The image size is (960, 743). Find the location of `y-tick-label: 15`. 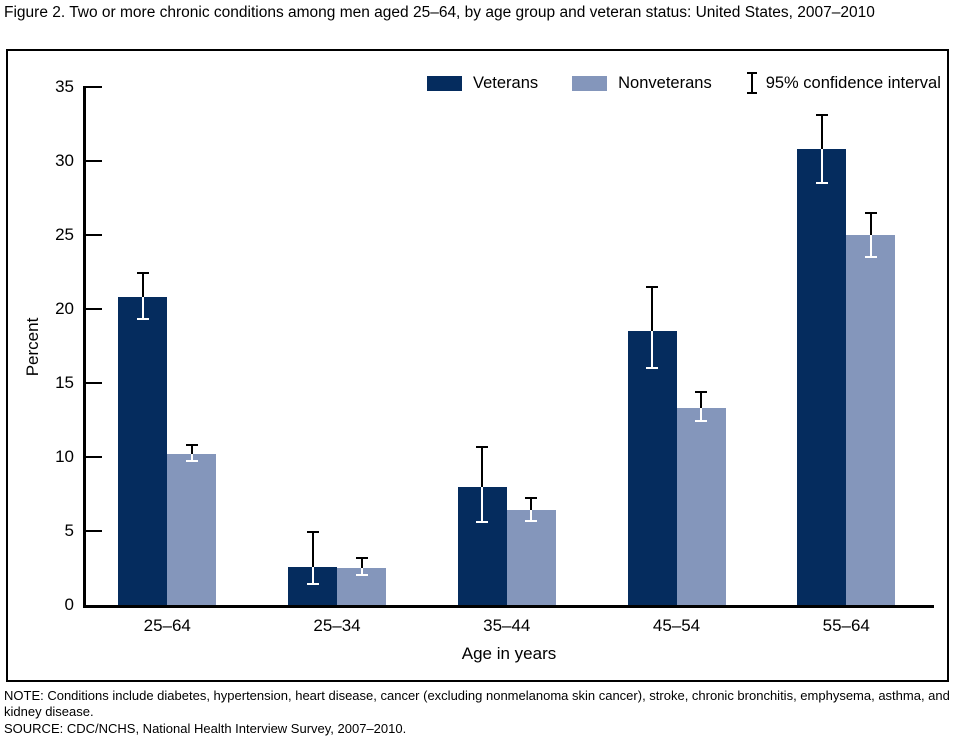

y-tick-label: 15 is located at coordinates (64, 382).